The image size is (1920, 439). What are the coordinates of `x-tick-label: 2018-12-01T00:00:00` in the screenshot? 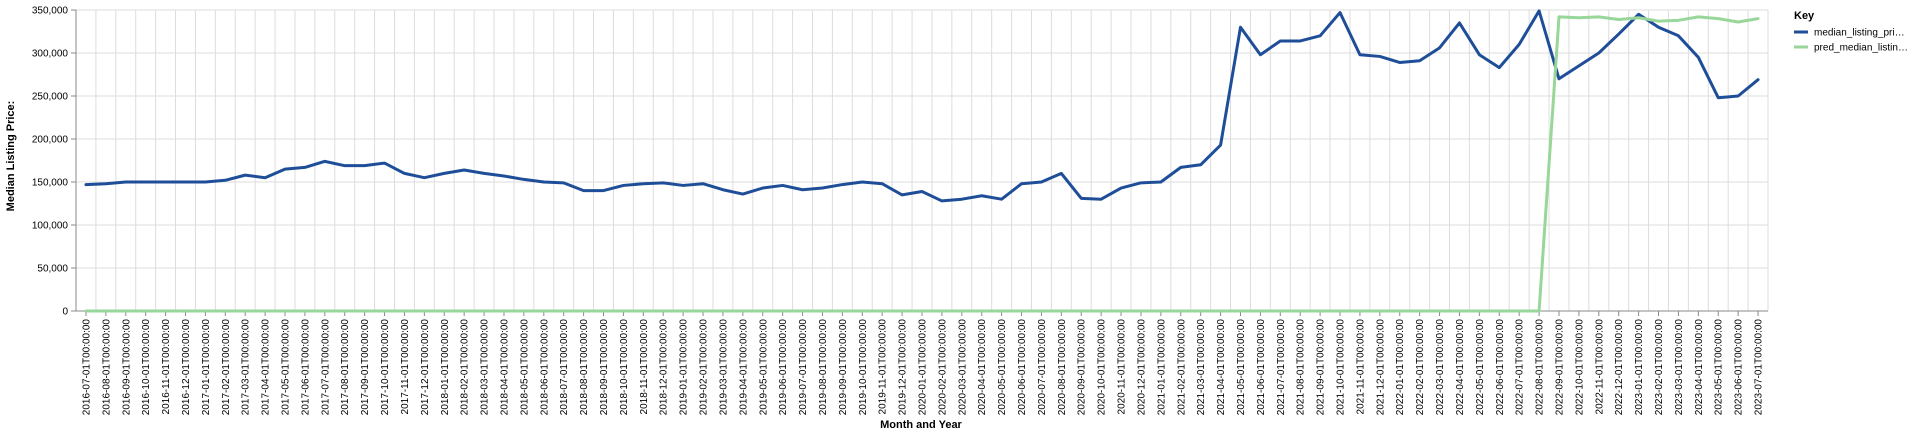 It's located at (664, 367).